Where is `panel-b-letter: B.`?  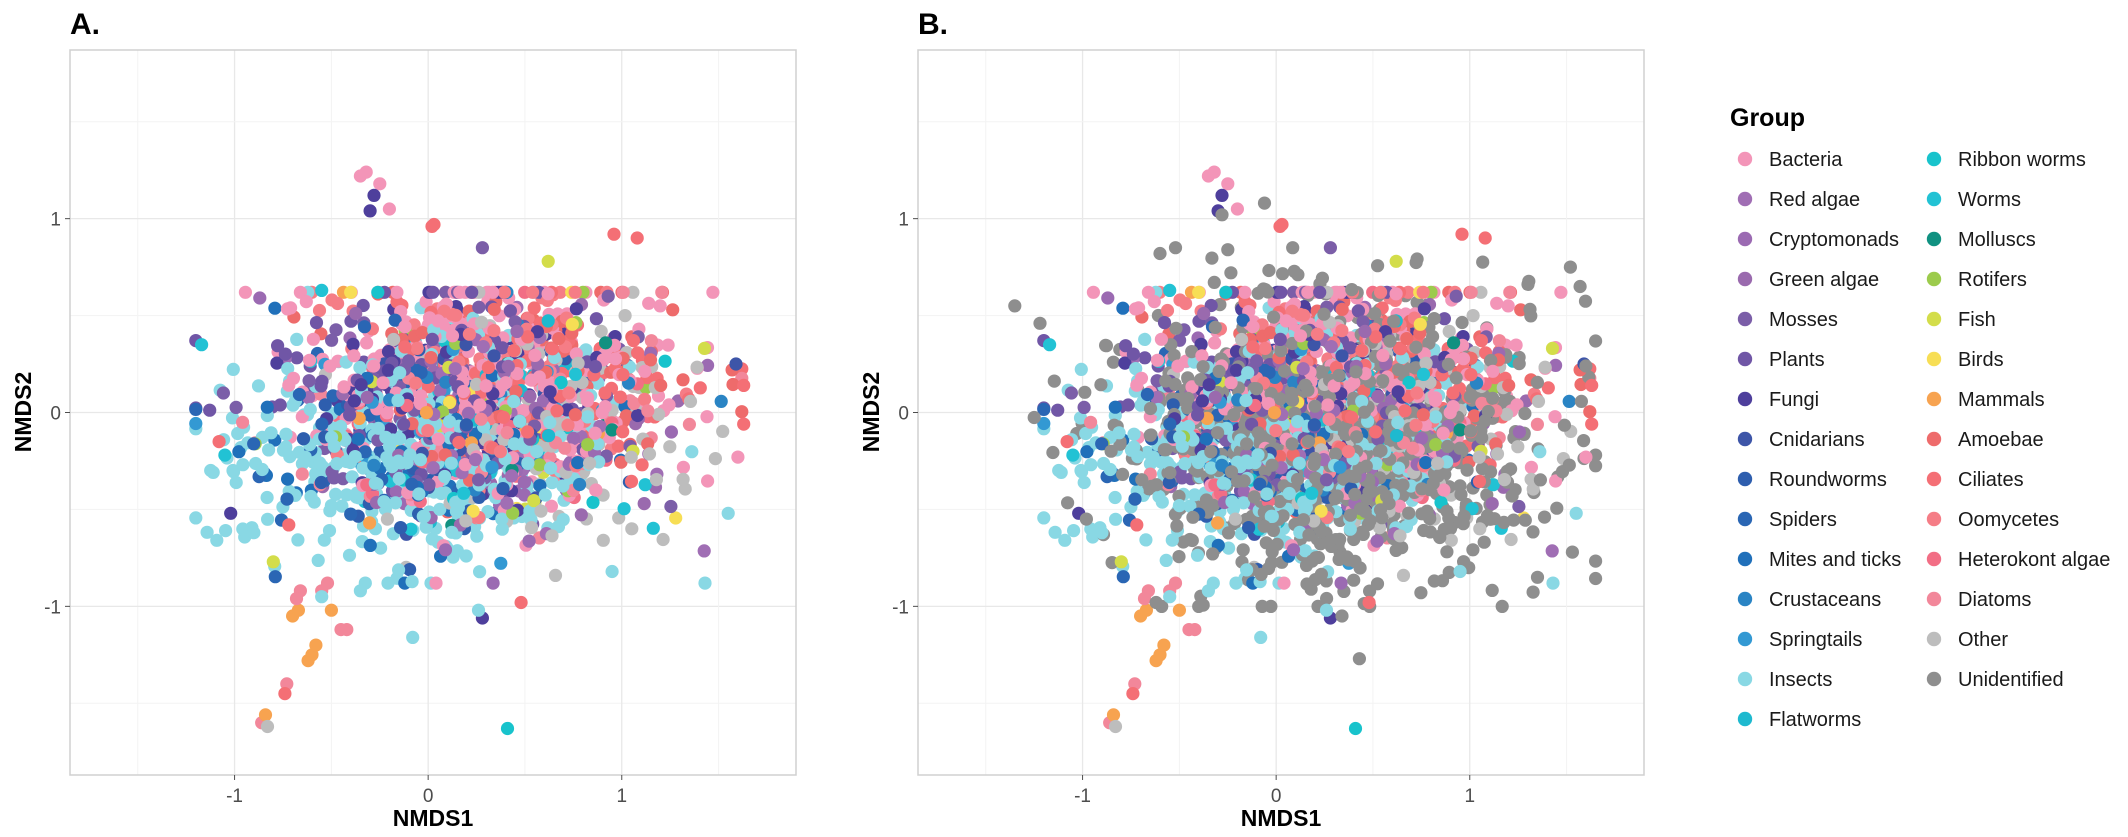 panel-b-letter: B. is located at coordinates (933, 24).